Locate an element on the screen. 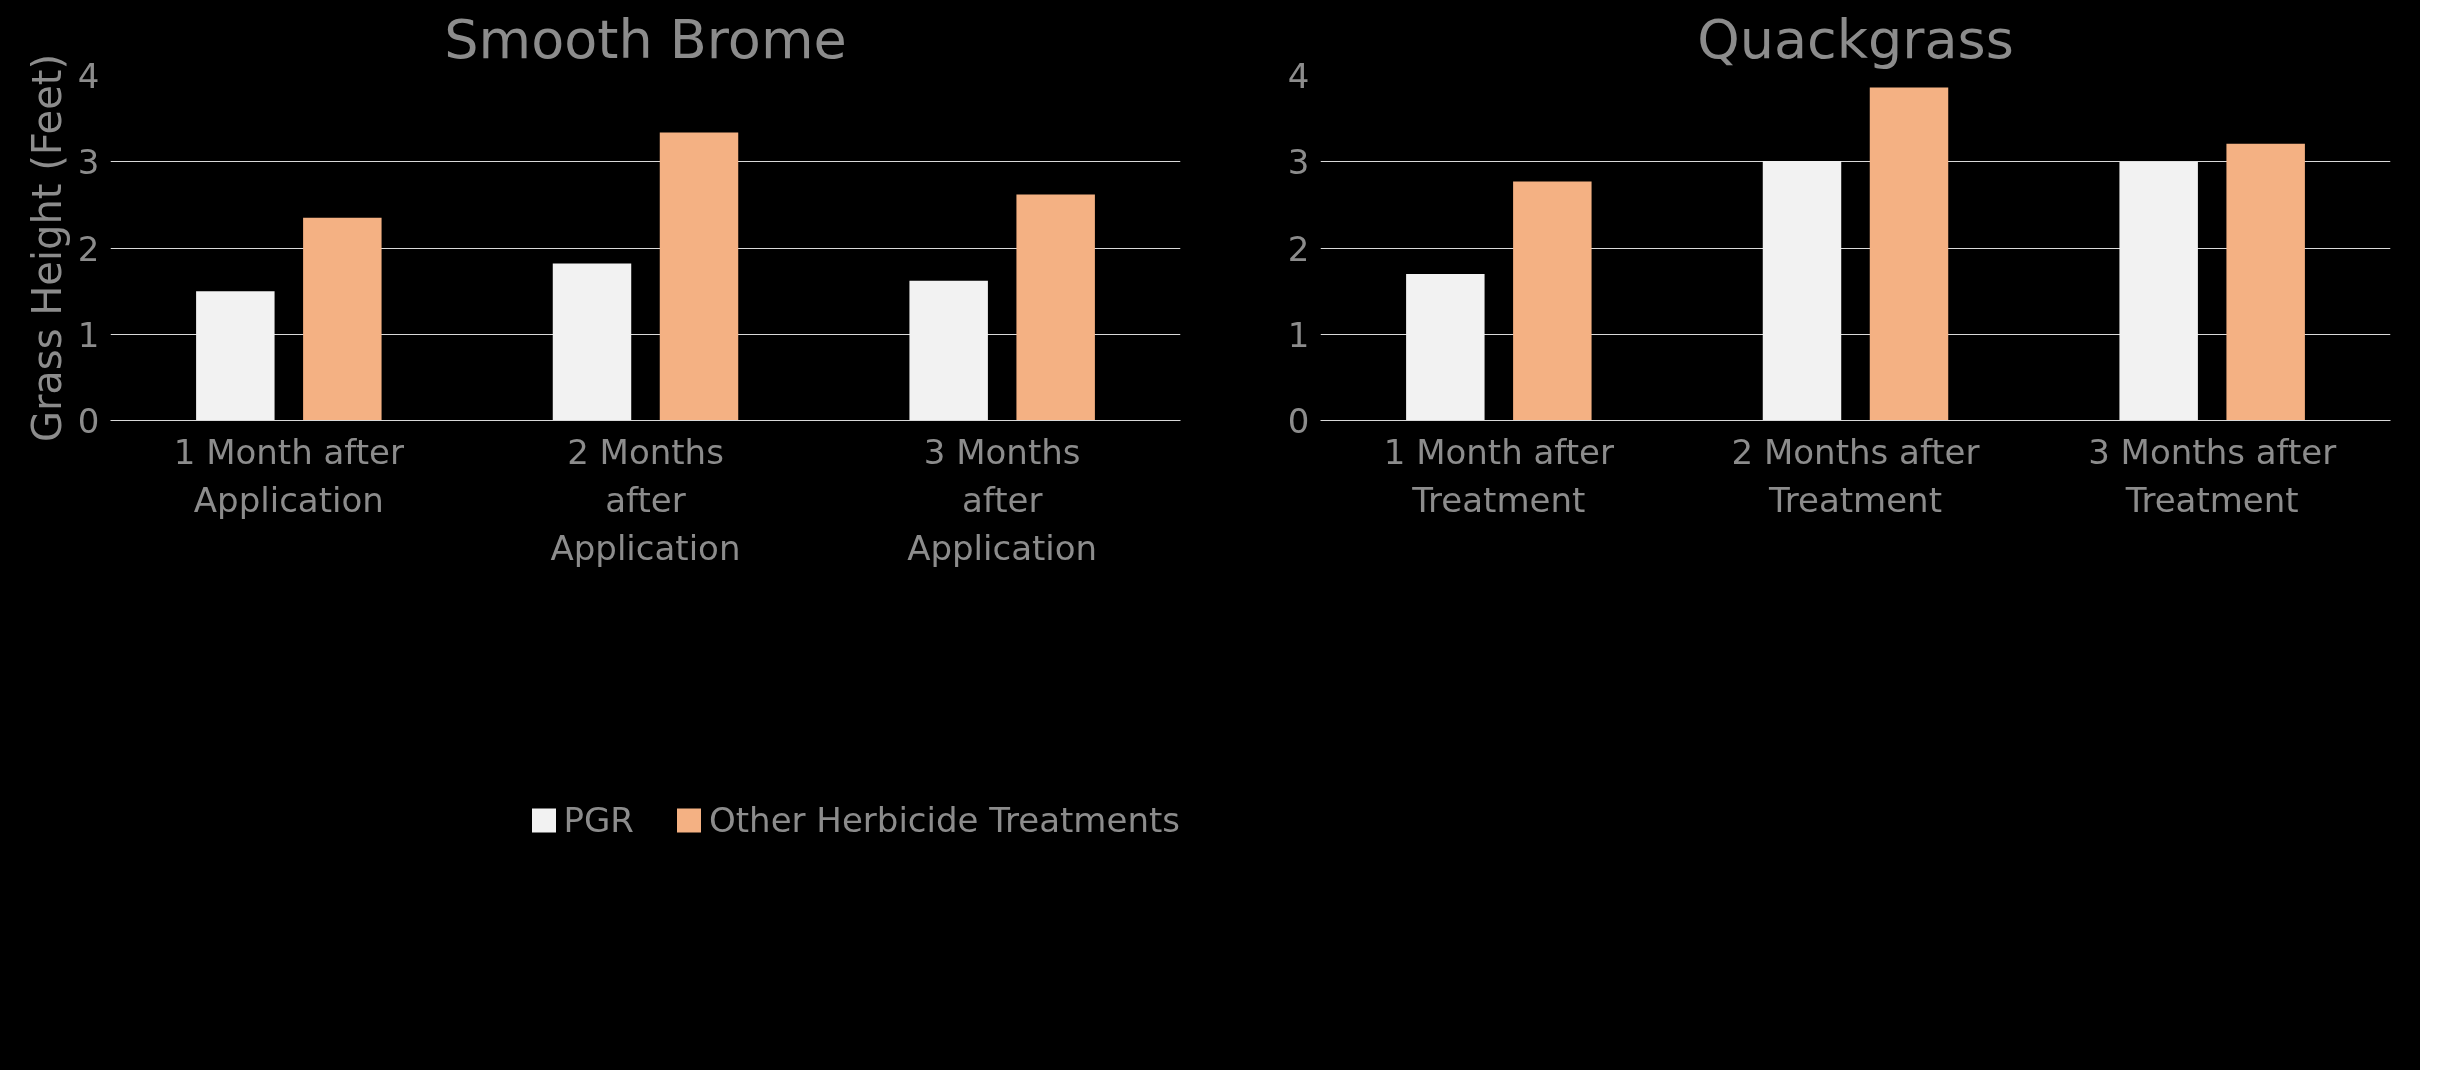 This screenshot has height=1077, width=2448. legend-label: Other Herbicide Treatments is located at coordinates (944, 820).